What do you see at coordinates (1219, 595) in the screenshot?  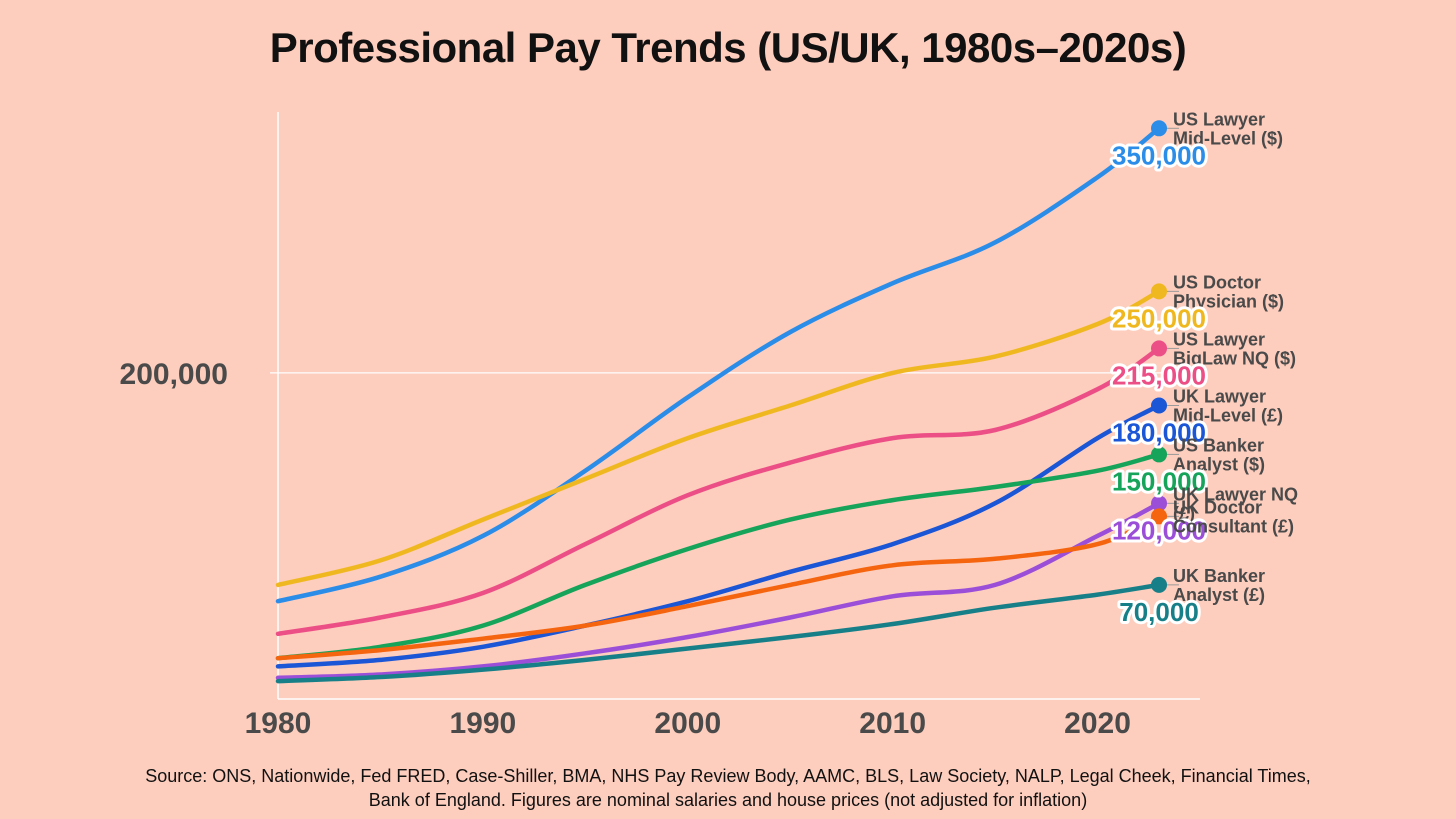 I see `series-name-line: Analyst (£)` at bounding box center [1219, 595].